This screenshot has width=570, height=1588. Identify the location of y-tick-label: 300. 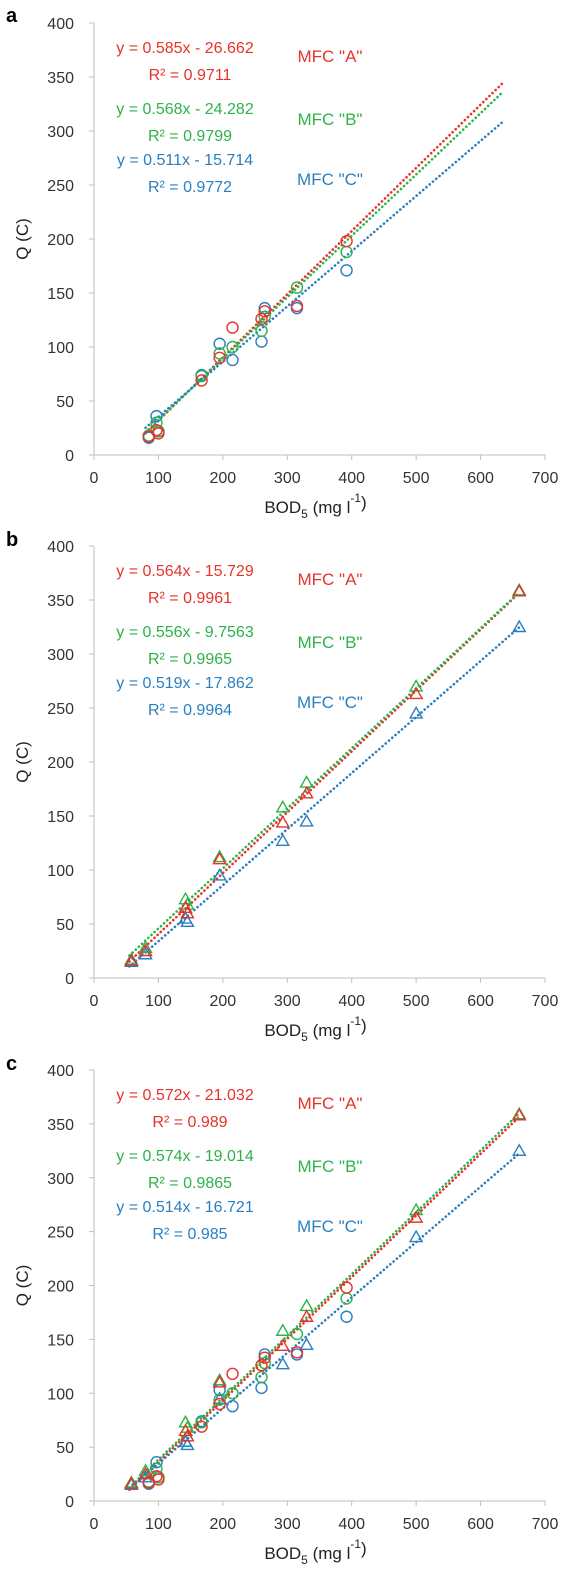
(60, 132).